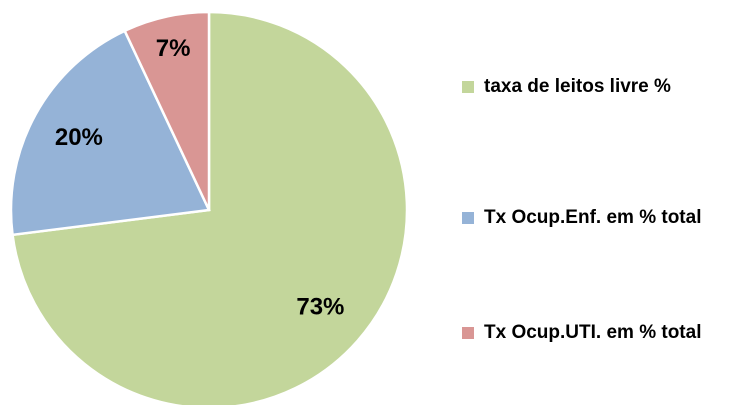 The image size is (740, 405). I want to click on legend-label: taxa de leitos livre %, so click(577, 86).